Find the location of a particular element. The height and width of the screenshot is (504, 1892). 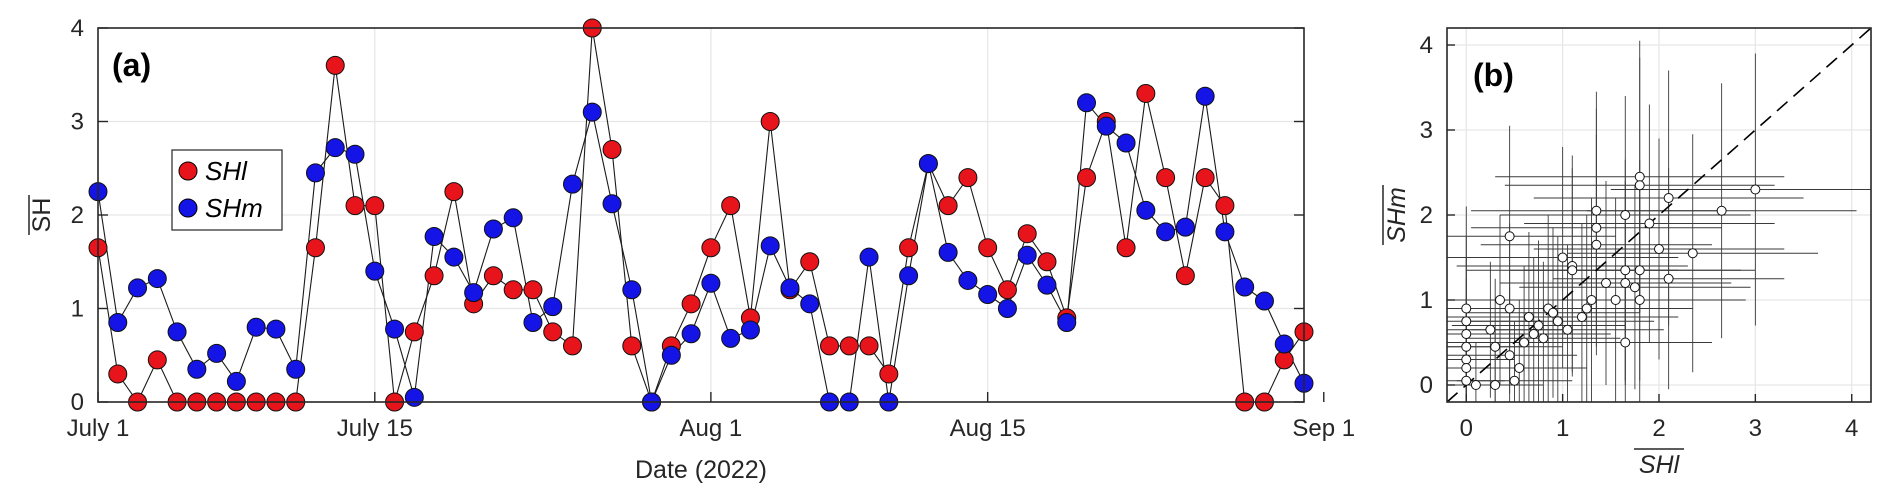

panel-a-ytick-label: 1 is located at coordinates (77, 309).